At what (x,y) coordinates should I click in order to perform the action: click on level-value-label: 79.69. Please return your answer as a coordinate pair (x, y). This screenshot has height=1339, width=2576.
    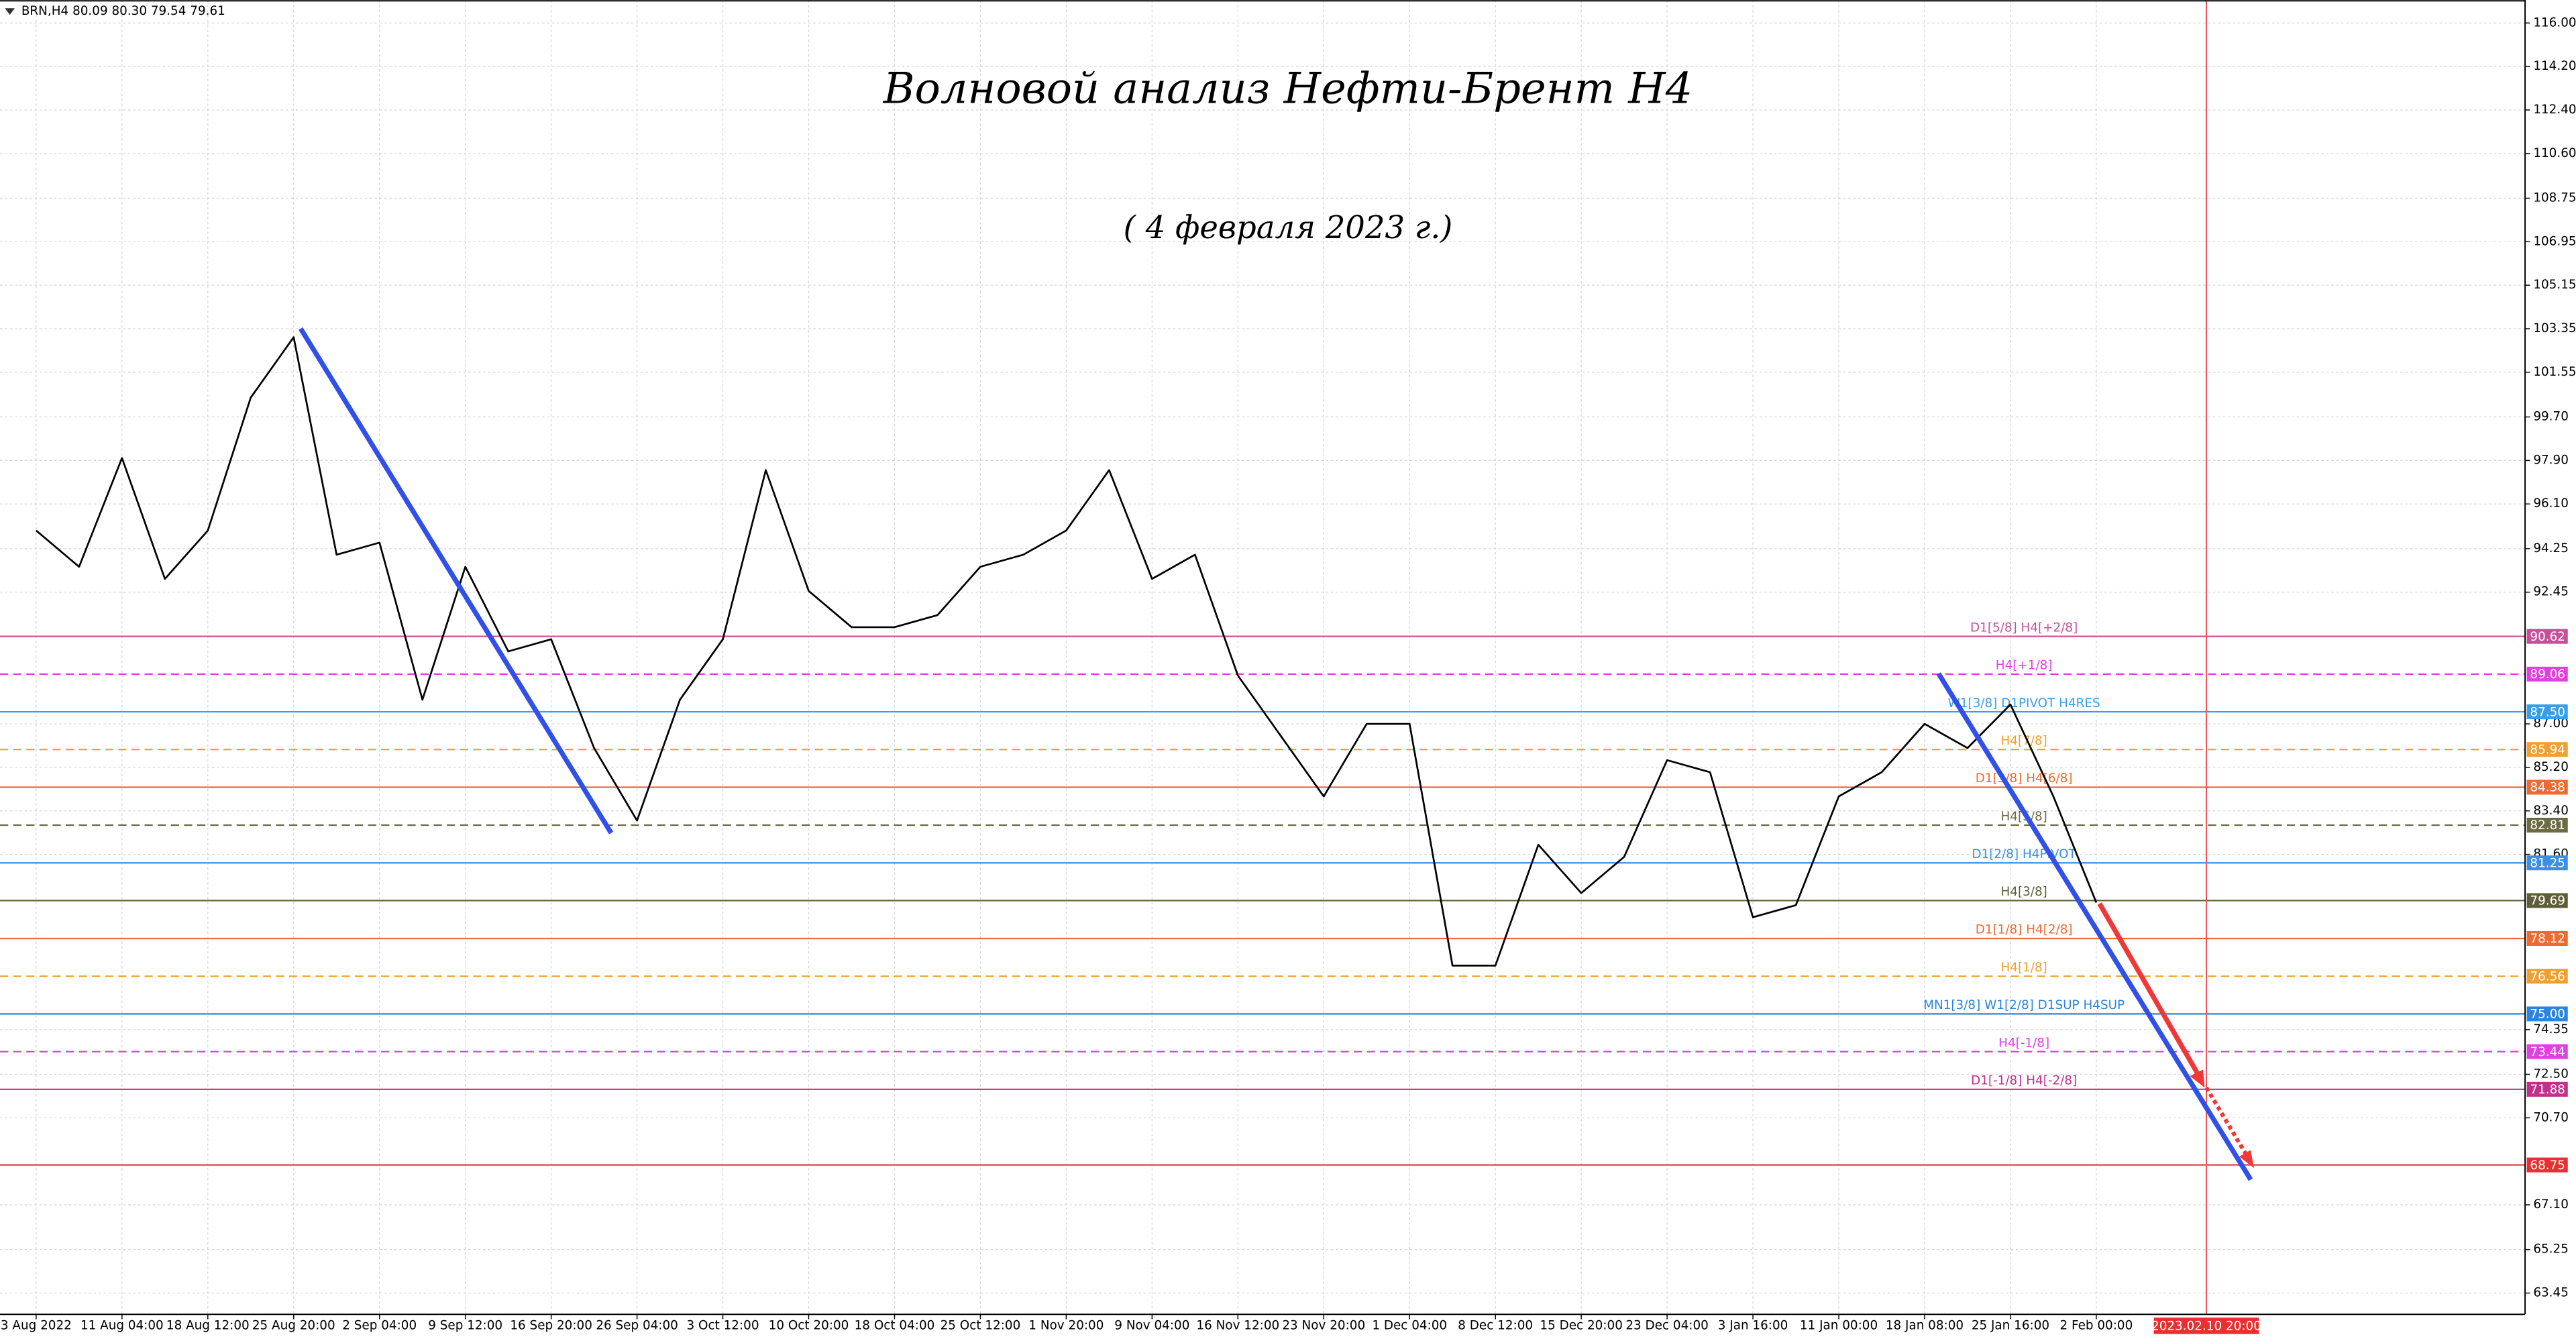
    Looking at the image, I should click on (2547, 901).